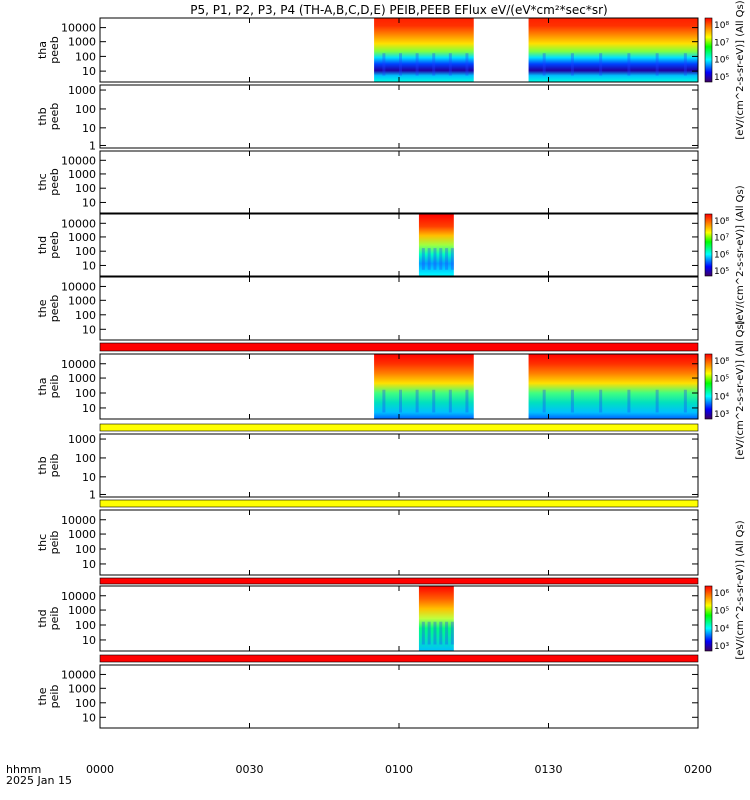  Describe the element at coordinates (549, 769) in the screenshot. I see `x-tick-label: 0130` at that location.